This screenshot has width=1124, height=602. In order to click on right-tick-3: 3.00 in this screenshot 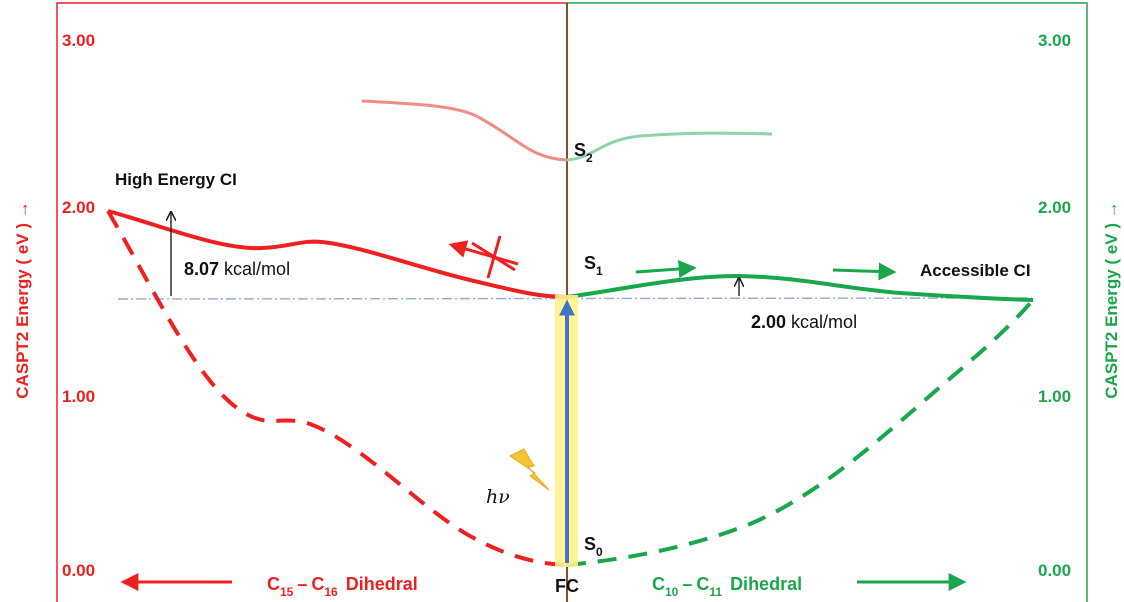, I will do `click(1054, 40)`.